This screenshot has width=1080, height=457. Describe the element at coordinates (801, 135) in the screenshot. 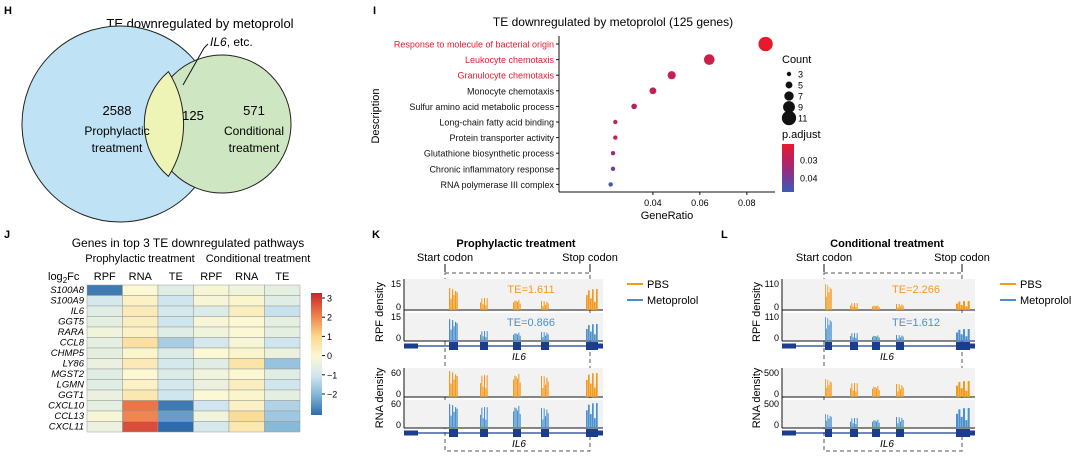

I see `legend-padj-title: p.adjust` at that location.